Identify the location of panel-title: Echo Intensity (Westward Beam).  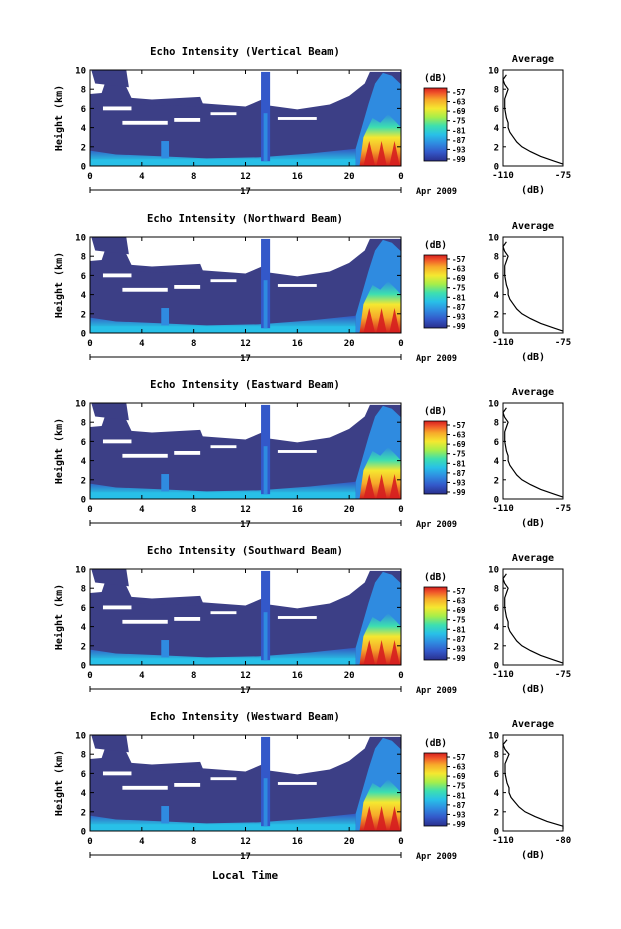
(245, 717).